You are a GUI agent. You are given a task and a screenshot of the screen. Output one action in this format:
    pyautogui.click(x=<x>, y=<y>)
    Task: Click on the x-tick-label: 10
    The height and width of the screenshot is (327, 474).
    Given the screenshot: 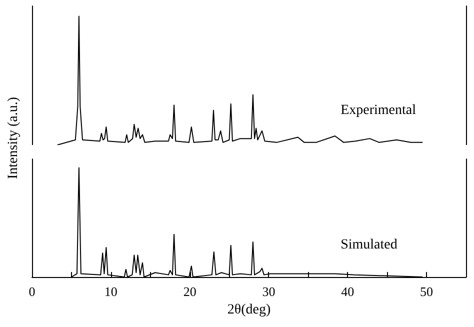 What is the action you would take?
    pyautogui.click(x=111, y=291)
    